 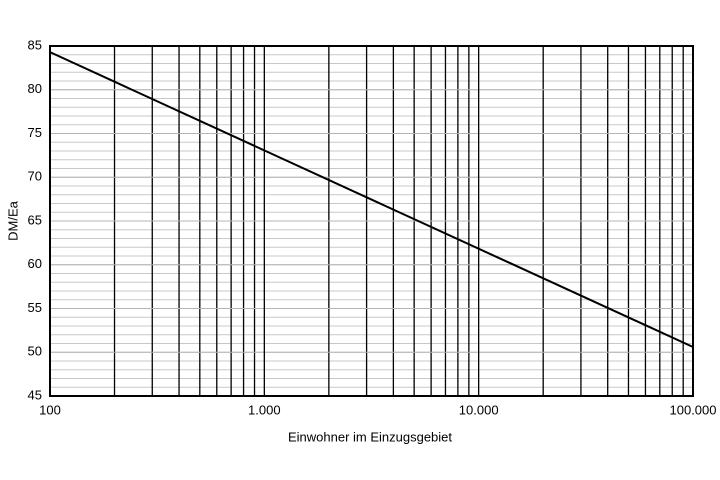 I want to click on x-tick-label: 100.000, so click(x=693, y=409).